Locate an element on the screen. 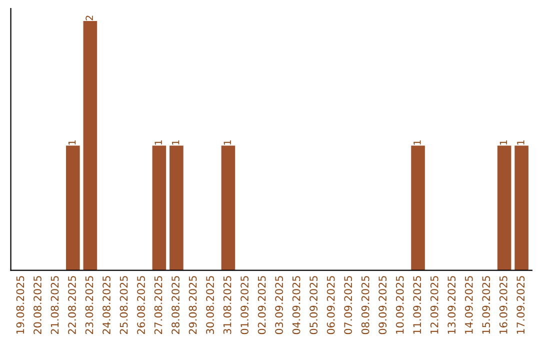 This screenshot has height=340, width=540. x-tick-label: 13.09.2025 is located at coordinates (452, 305).